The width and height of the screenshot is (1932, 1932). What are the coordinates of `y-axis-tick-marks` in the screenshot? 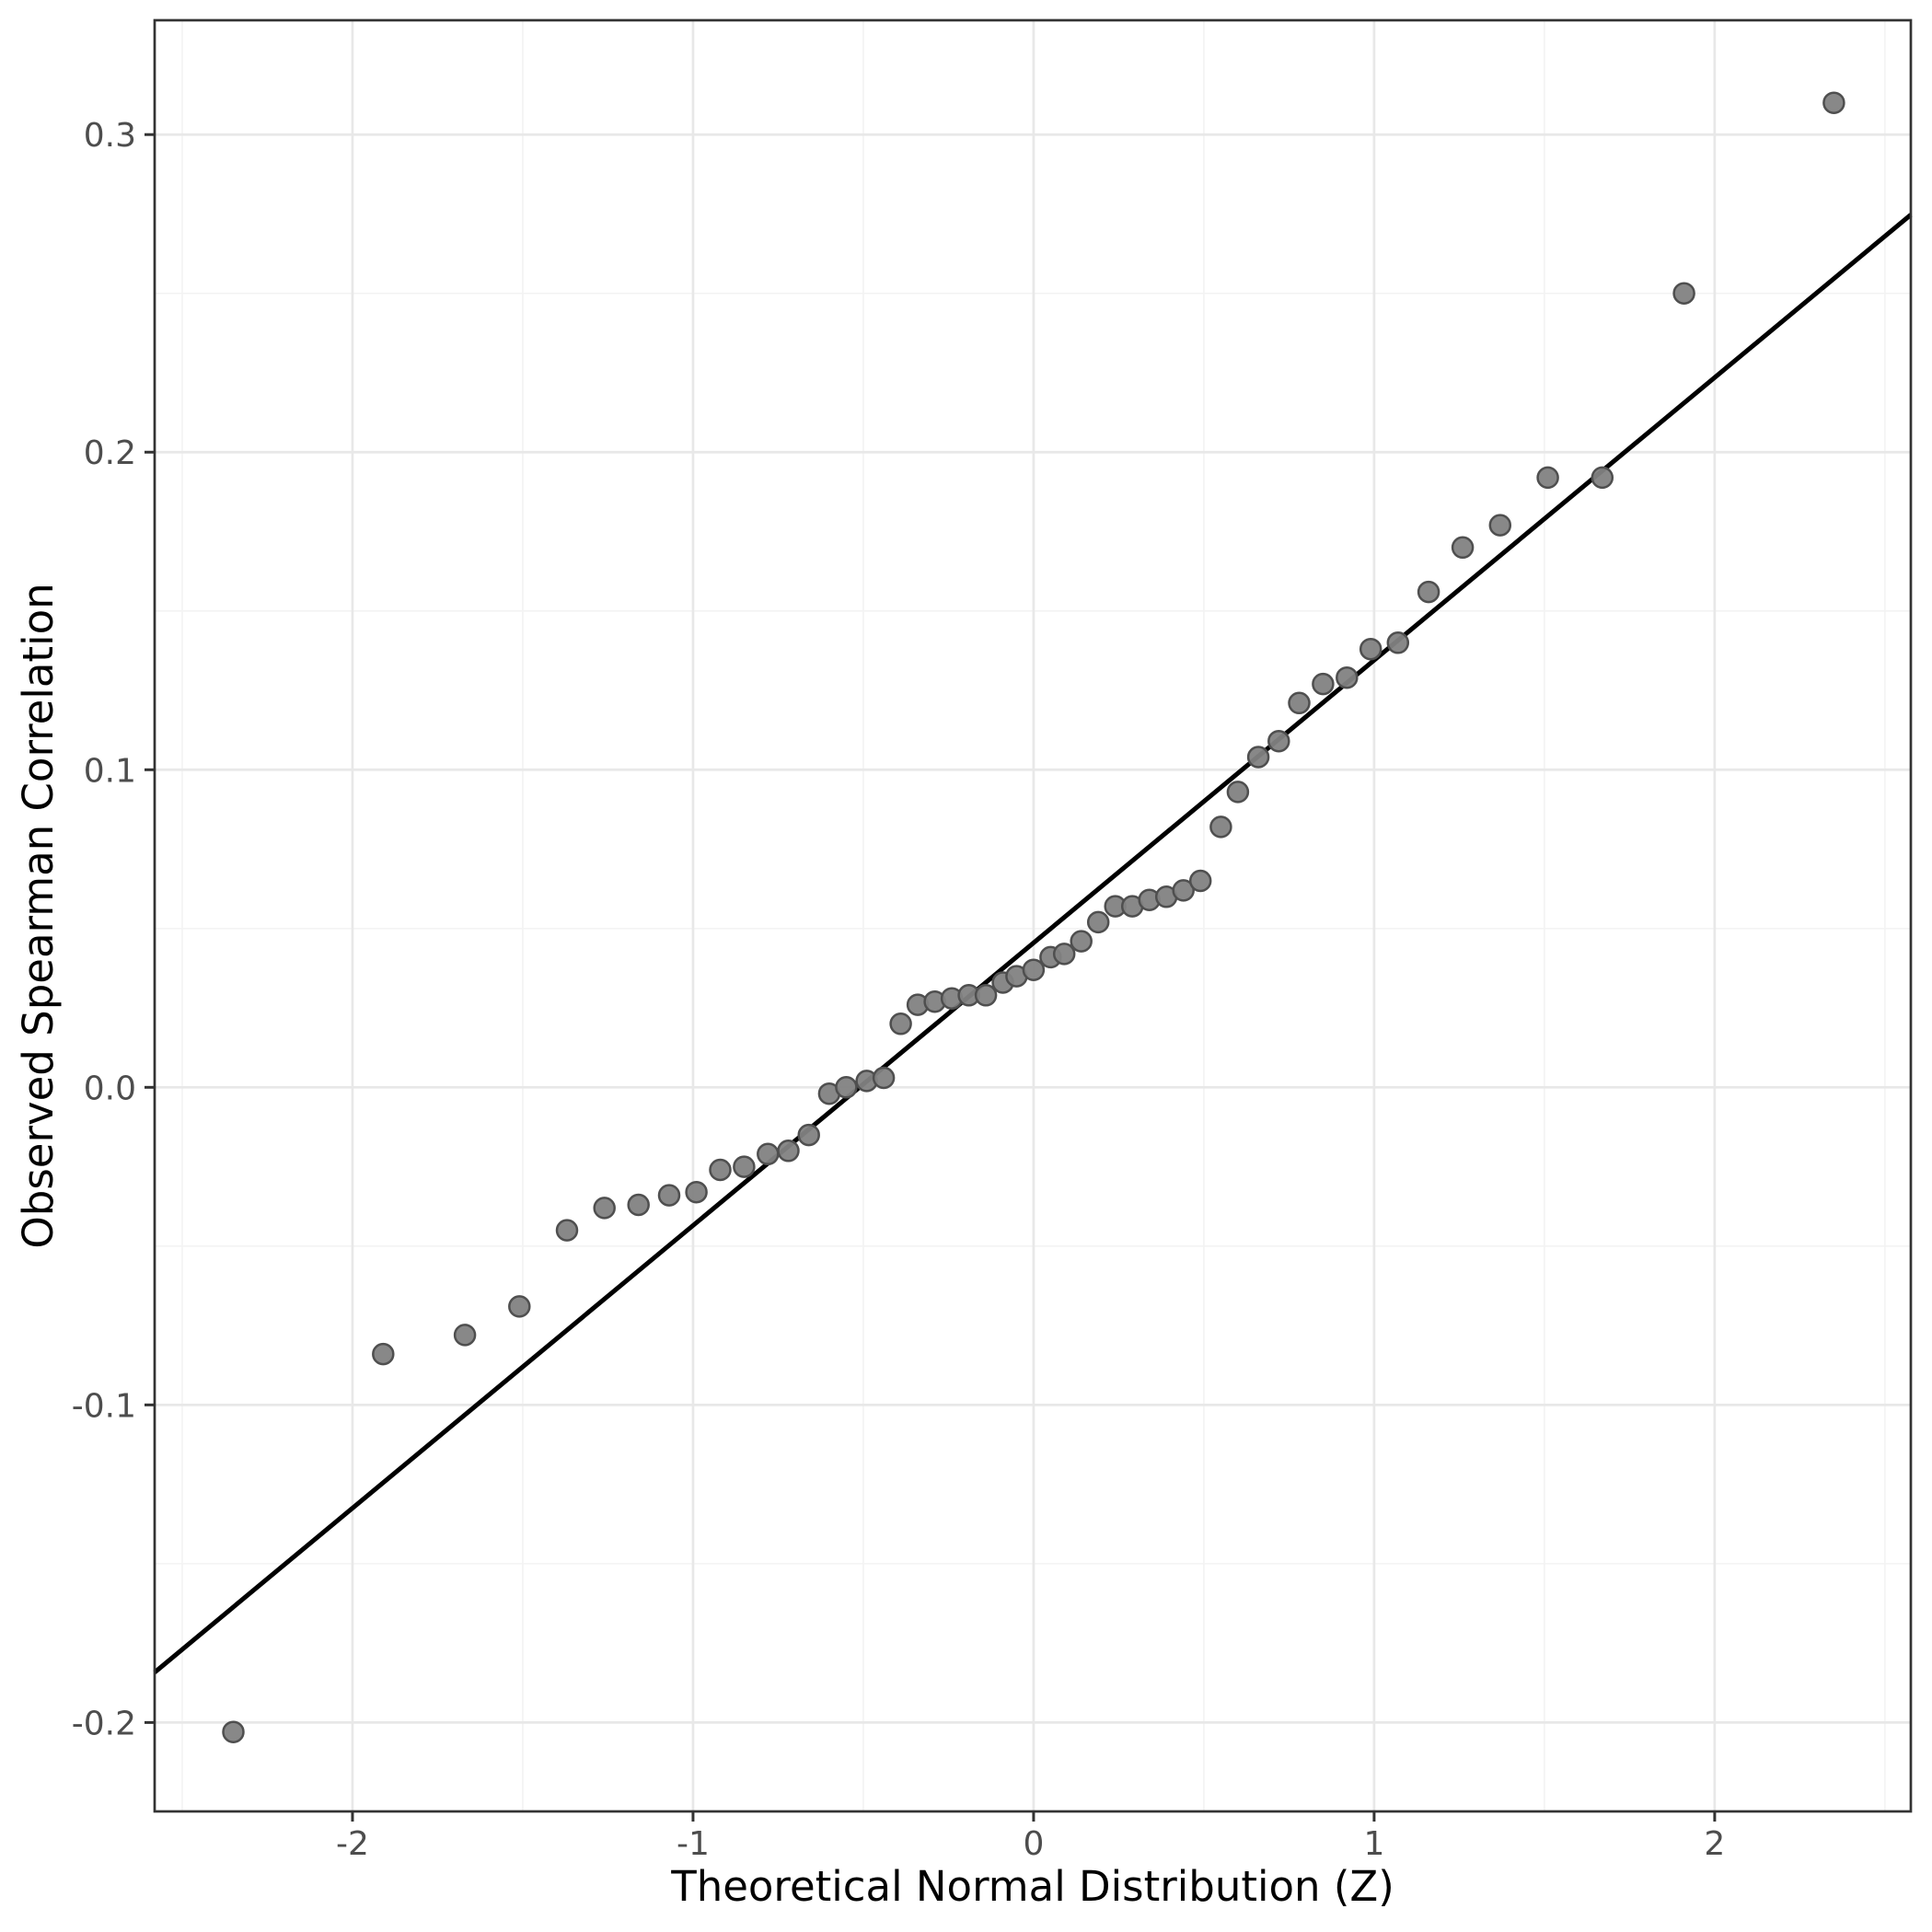 It's located at (150, 929).